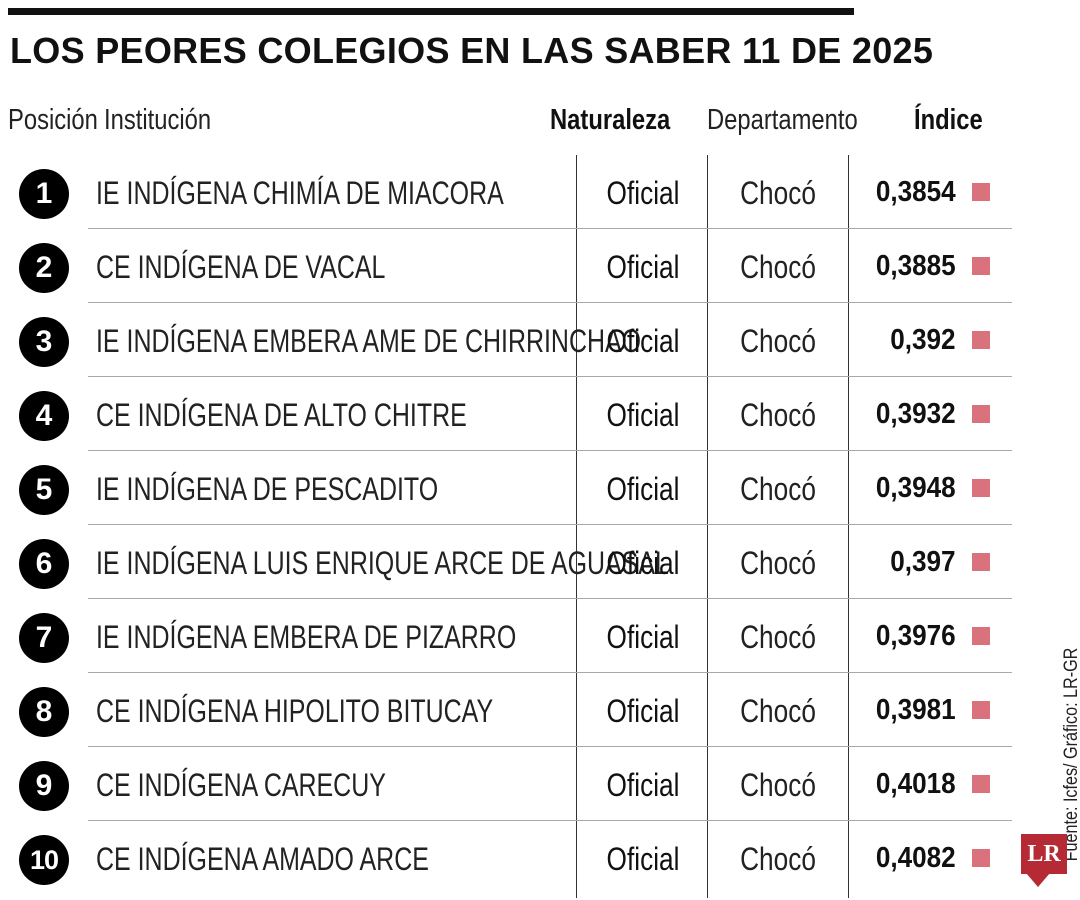 The width and height of the screenshot is (1080, 900). What do you see at coordinates (431, 11) in the screenshot?
I see `title-rule` at bounding box center [431, 11].